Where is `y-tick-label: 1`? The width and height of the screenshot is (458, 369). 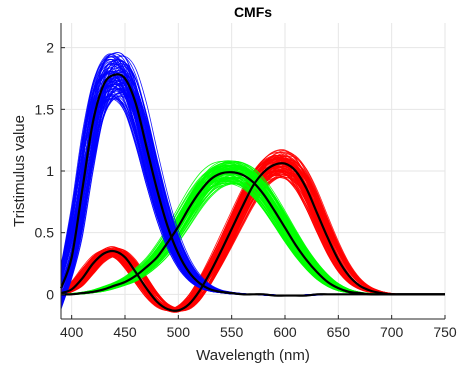 y-tick-label: 1 is located at coordinates (50, 171).